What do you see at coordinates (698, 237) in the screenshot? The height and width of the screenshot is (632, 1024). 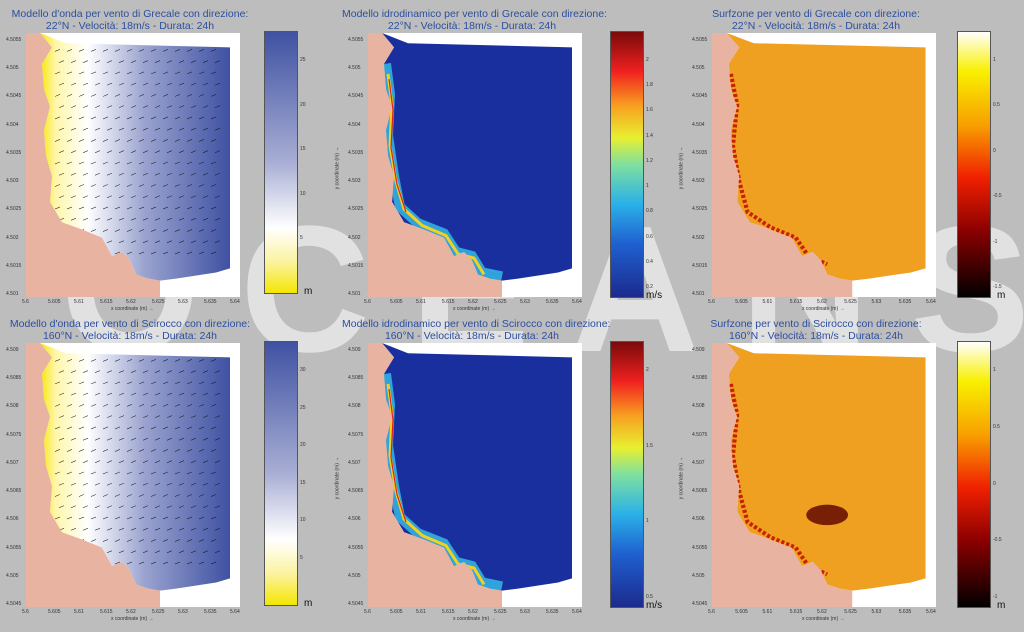 I see `y-tick-label: 4.502` at bounding box center [698, 237].